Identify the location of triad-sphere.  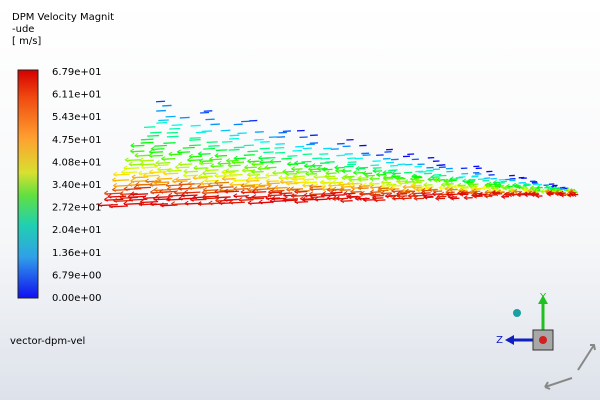
(517, 313).